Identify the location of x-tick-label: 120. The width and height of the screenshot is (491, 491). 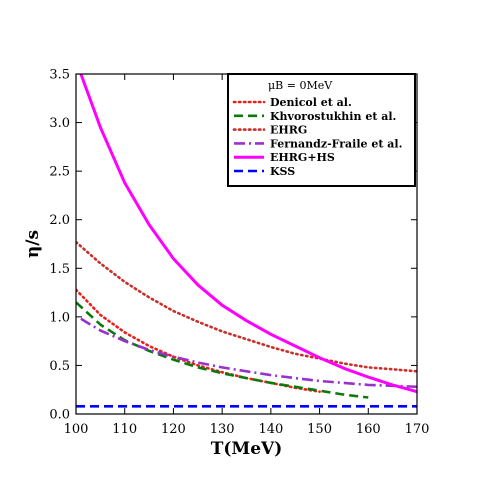
(173, 429).